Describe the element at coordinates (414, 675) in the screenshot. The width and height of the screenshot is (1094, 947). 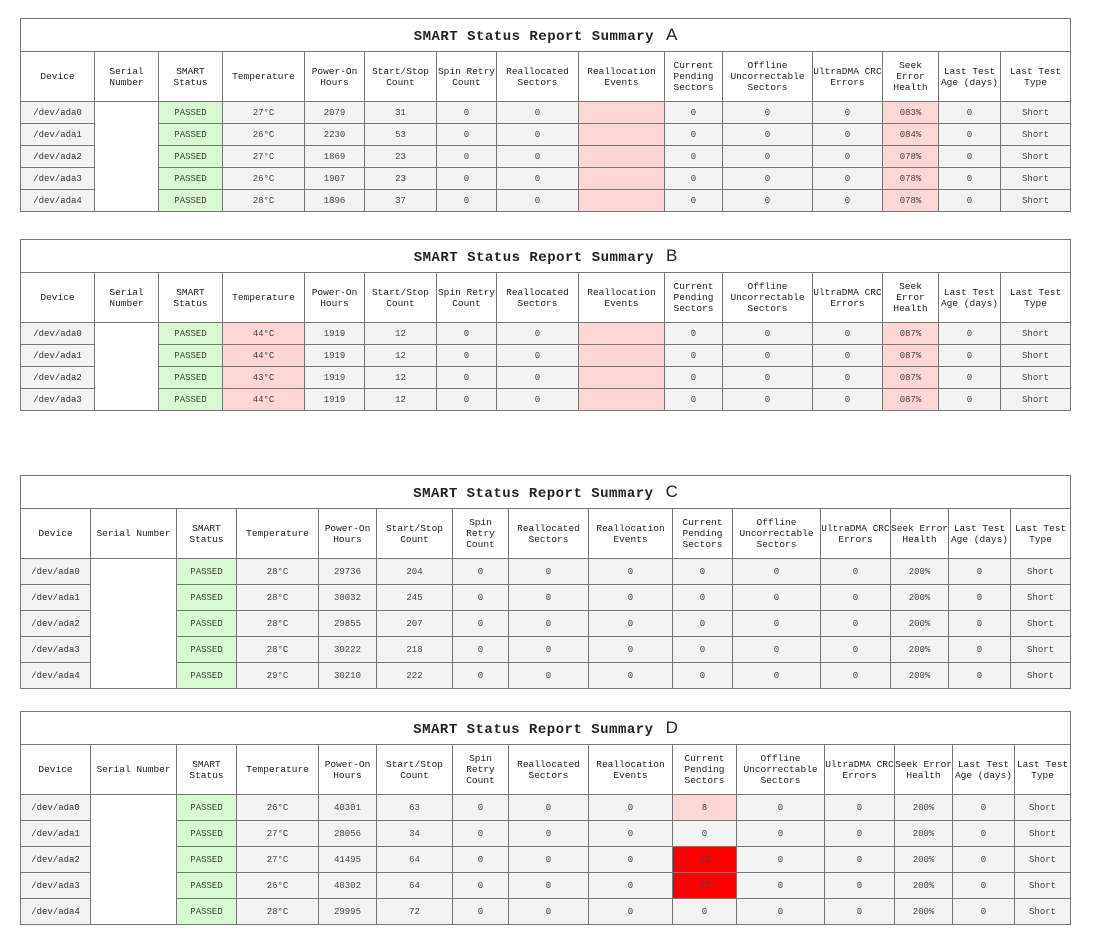
I see `cell-startstop: 222` at that location.